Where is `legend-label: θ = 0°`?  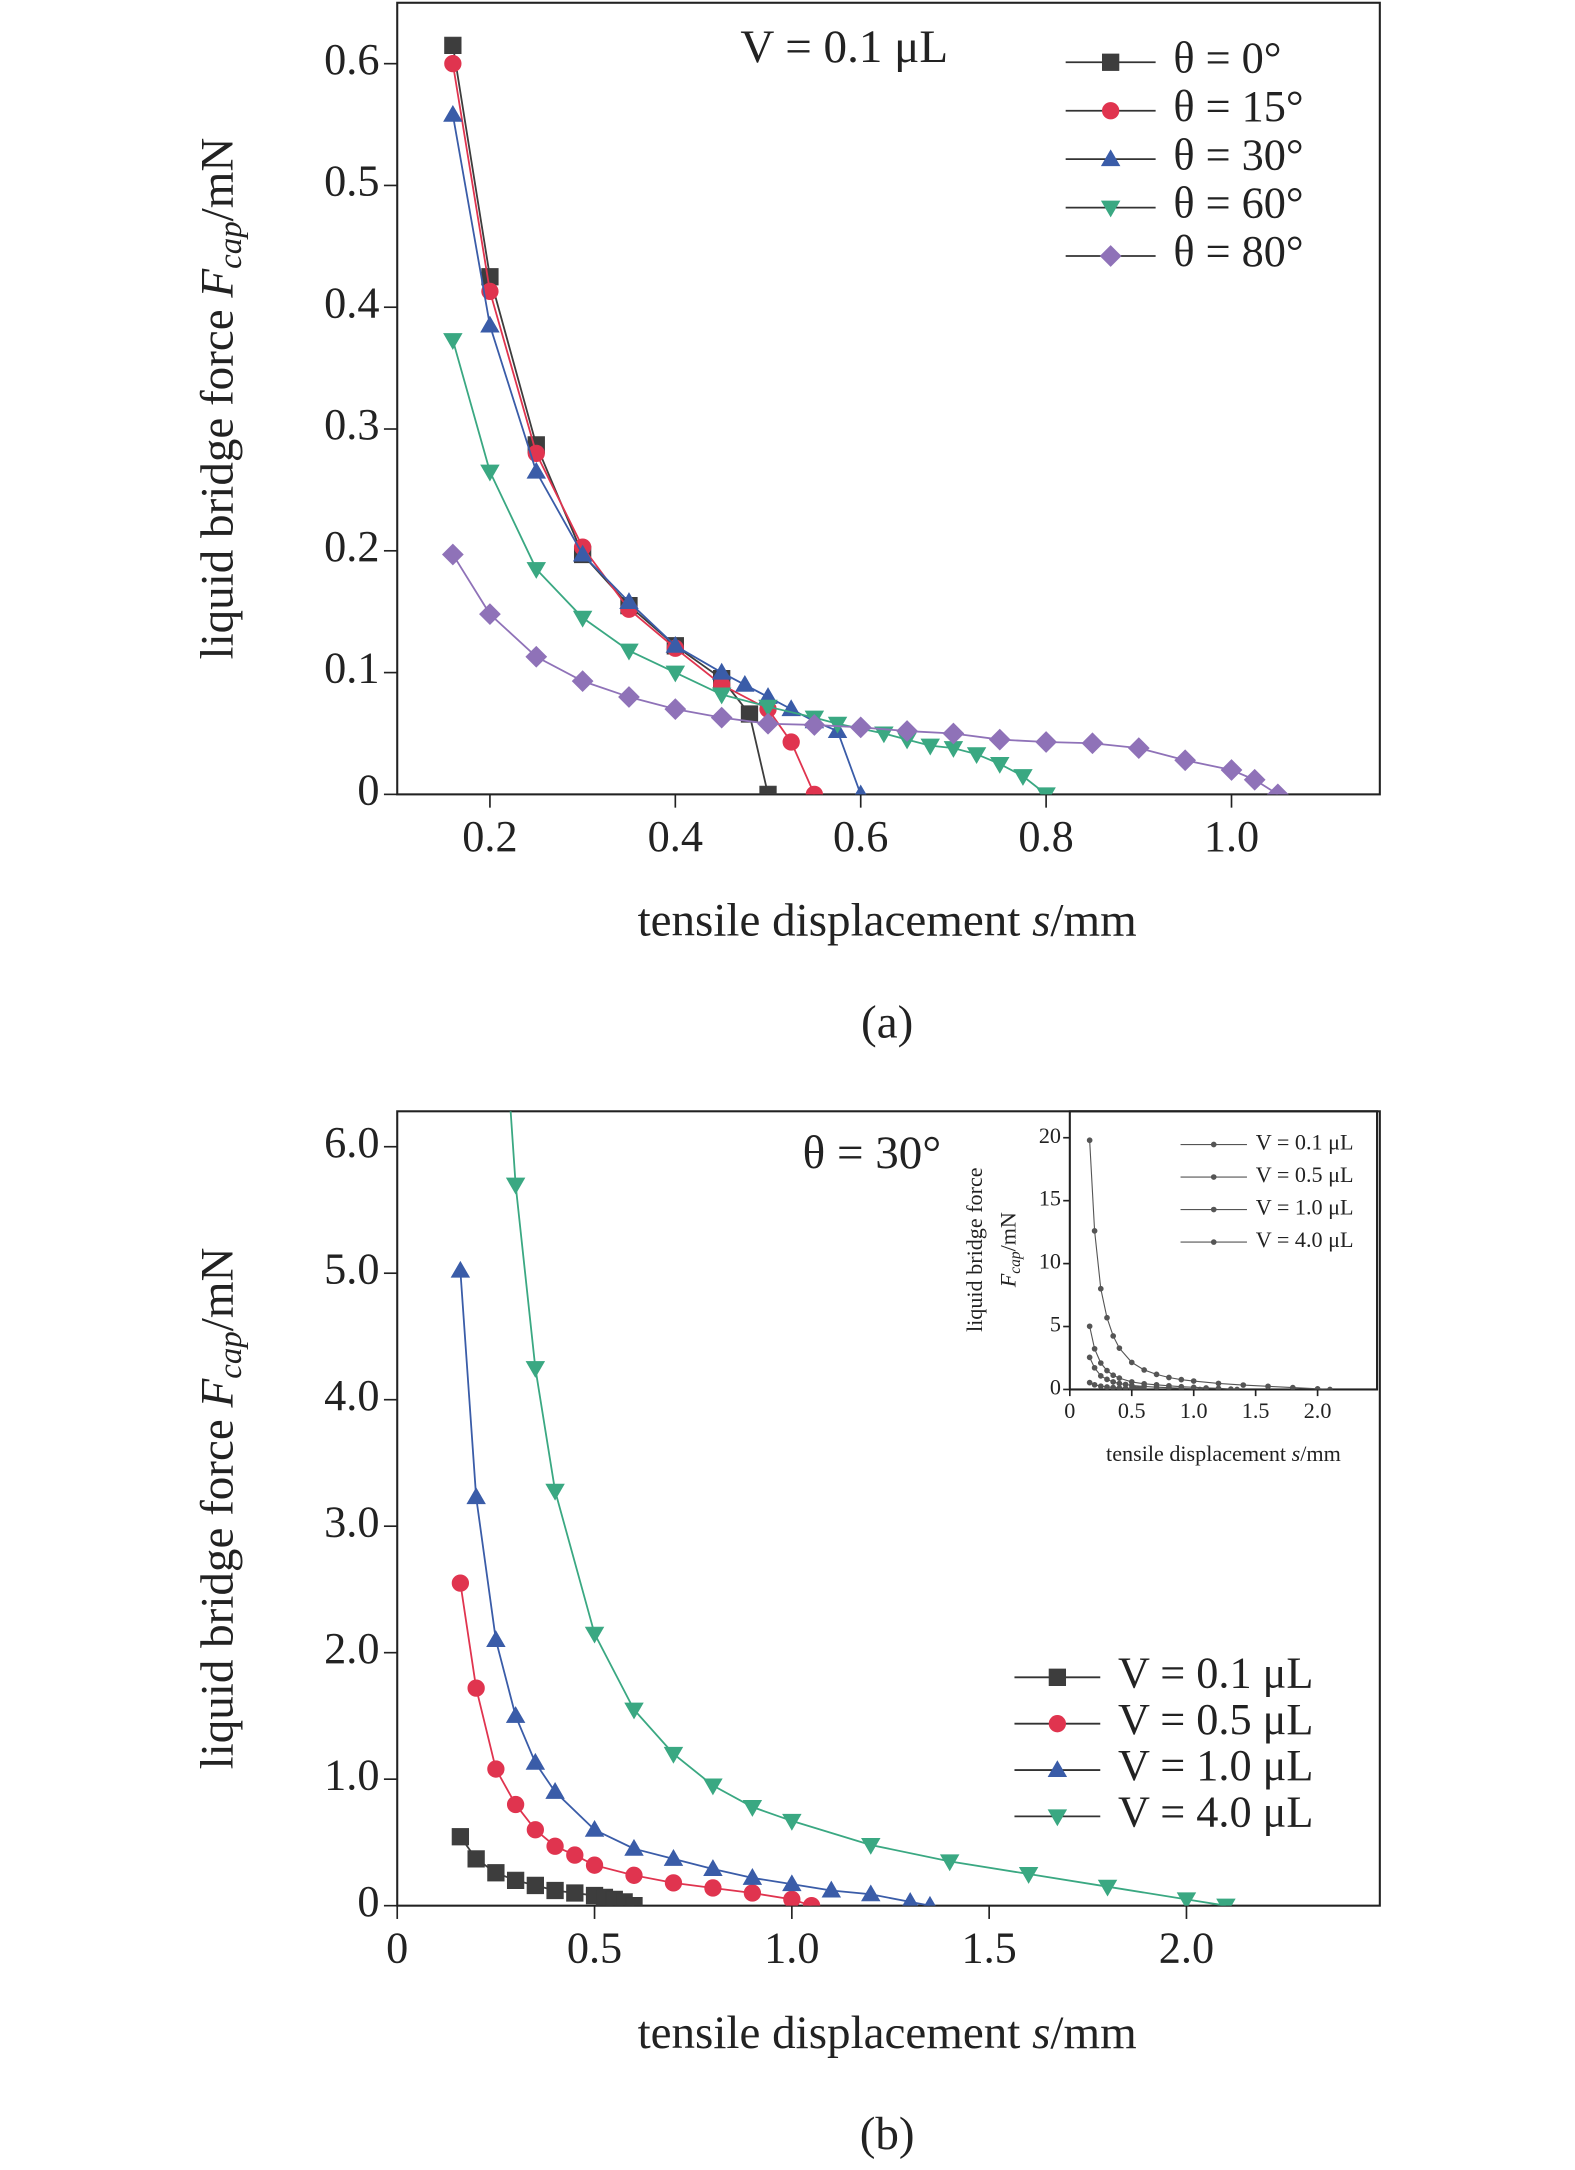
legend-label: θ = 0° is located at coordinates (1227, 57).